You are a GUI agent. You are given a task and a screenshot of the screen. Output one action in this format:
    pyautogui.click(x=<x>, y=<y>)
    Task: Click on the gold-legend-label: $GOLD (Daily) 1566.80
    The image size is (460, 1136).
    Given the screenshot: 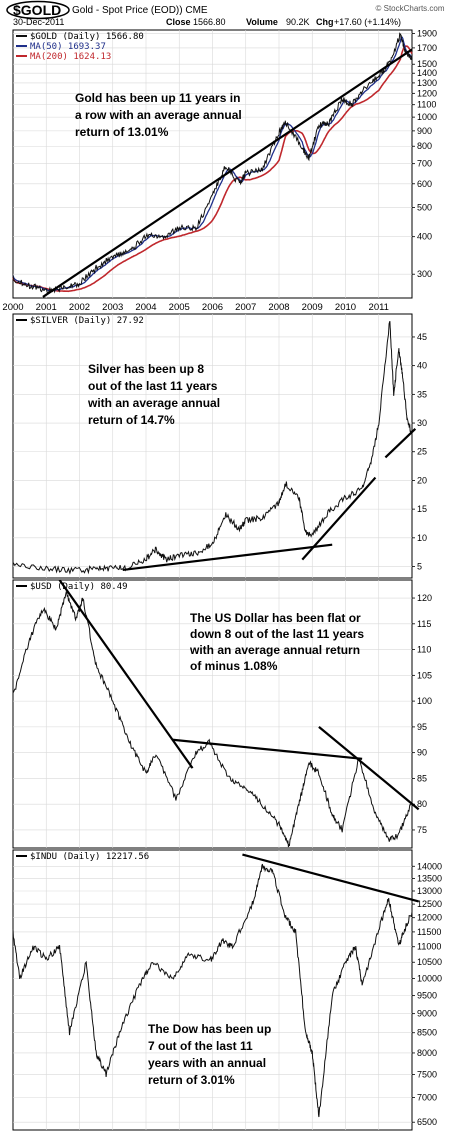 What is the action you would take?
    pyautogui.click(x=87, y=37)
    